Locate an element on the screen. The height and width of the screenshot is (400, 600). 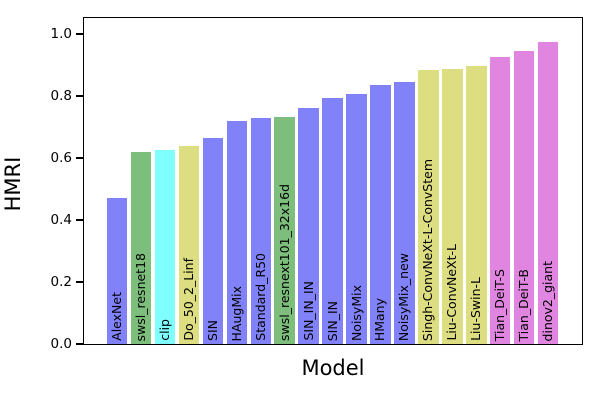
bar: Tian_DeiT-B is located at coordinates (524, 197).